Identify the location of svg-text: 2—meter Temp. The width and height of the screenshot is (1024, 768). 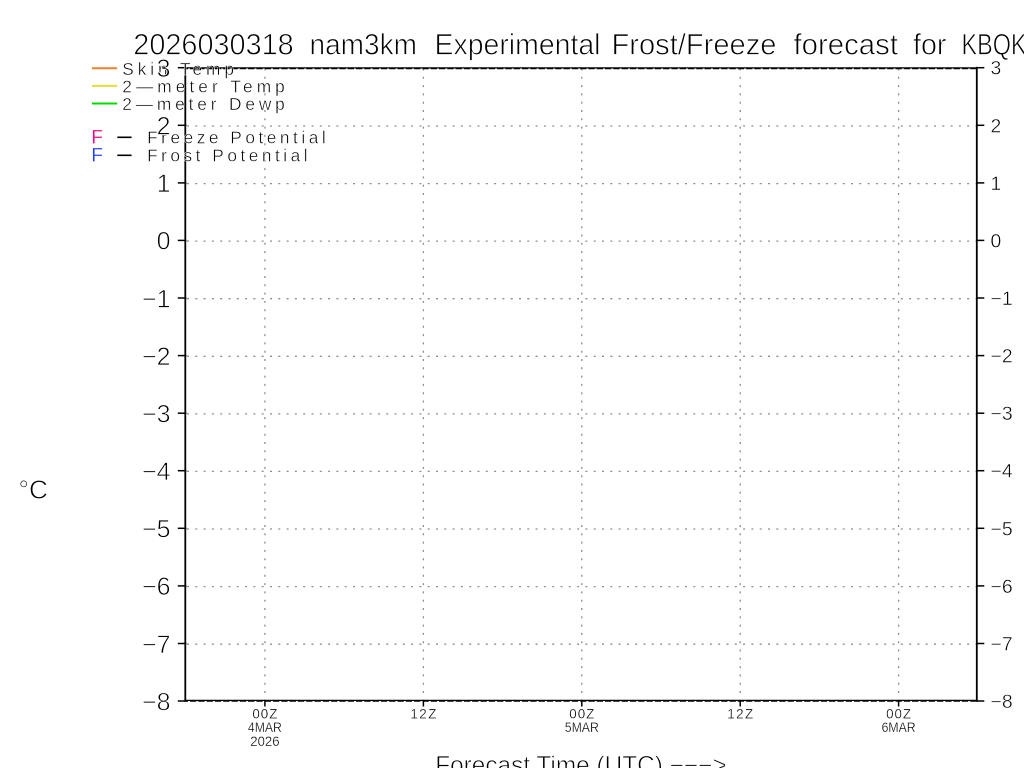
(203, 87).